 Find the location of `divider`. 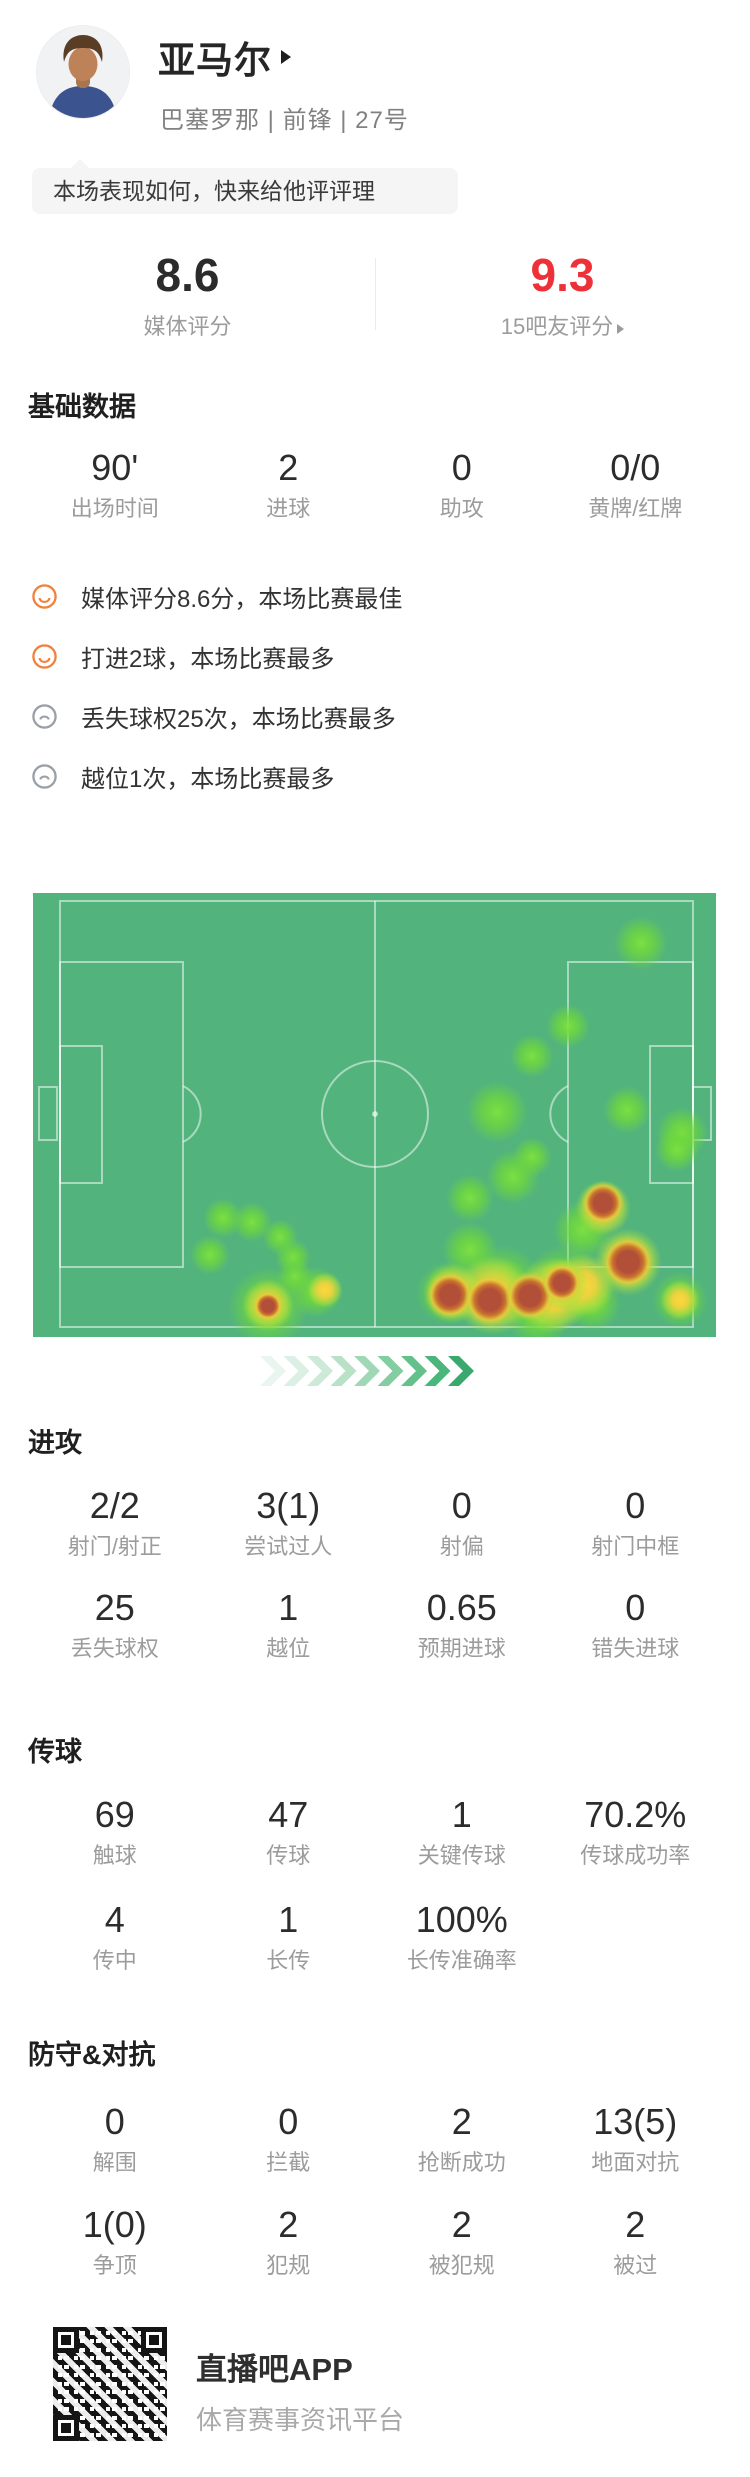

divider is located at coordinates (375, 294).